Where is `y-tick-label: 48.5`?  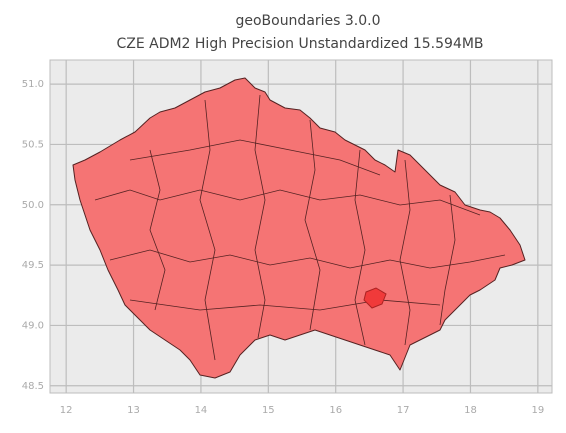 y-tick-label: 48.5 is located at coordinates (33, 386).